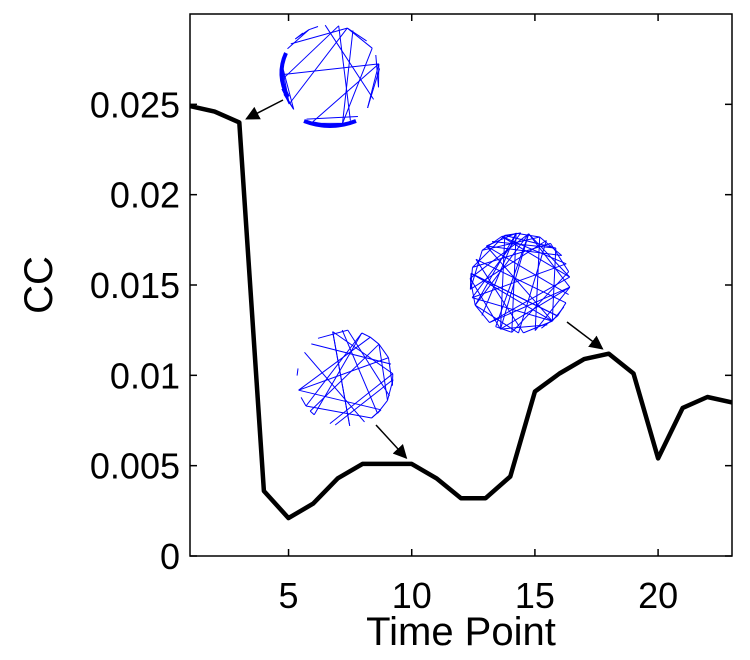 This screenshot has height=660, width=750. What do you see at coordinates (289, 595) in the screenshot?
I see `x-tick-label: 5` at bounding box center [289, 595].